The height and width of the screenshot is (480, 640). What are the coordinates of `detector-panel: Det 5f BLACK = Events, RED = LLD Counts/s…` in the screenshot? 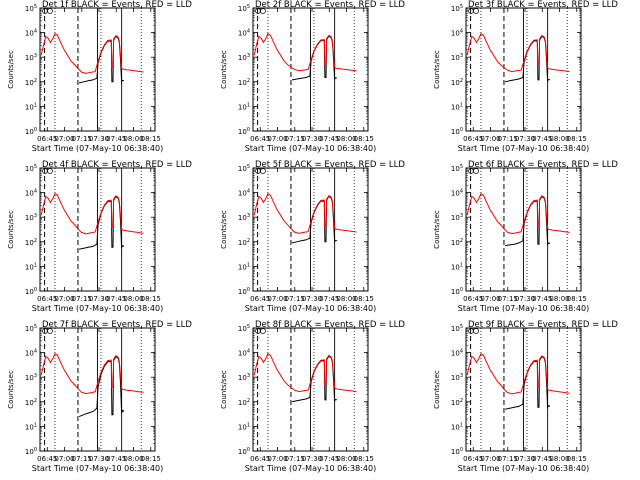 It's located at (312, 236).